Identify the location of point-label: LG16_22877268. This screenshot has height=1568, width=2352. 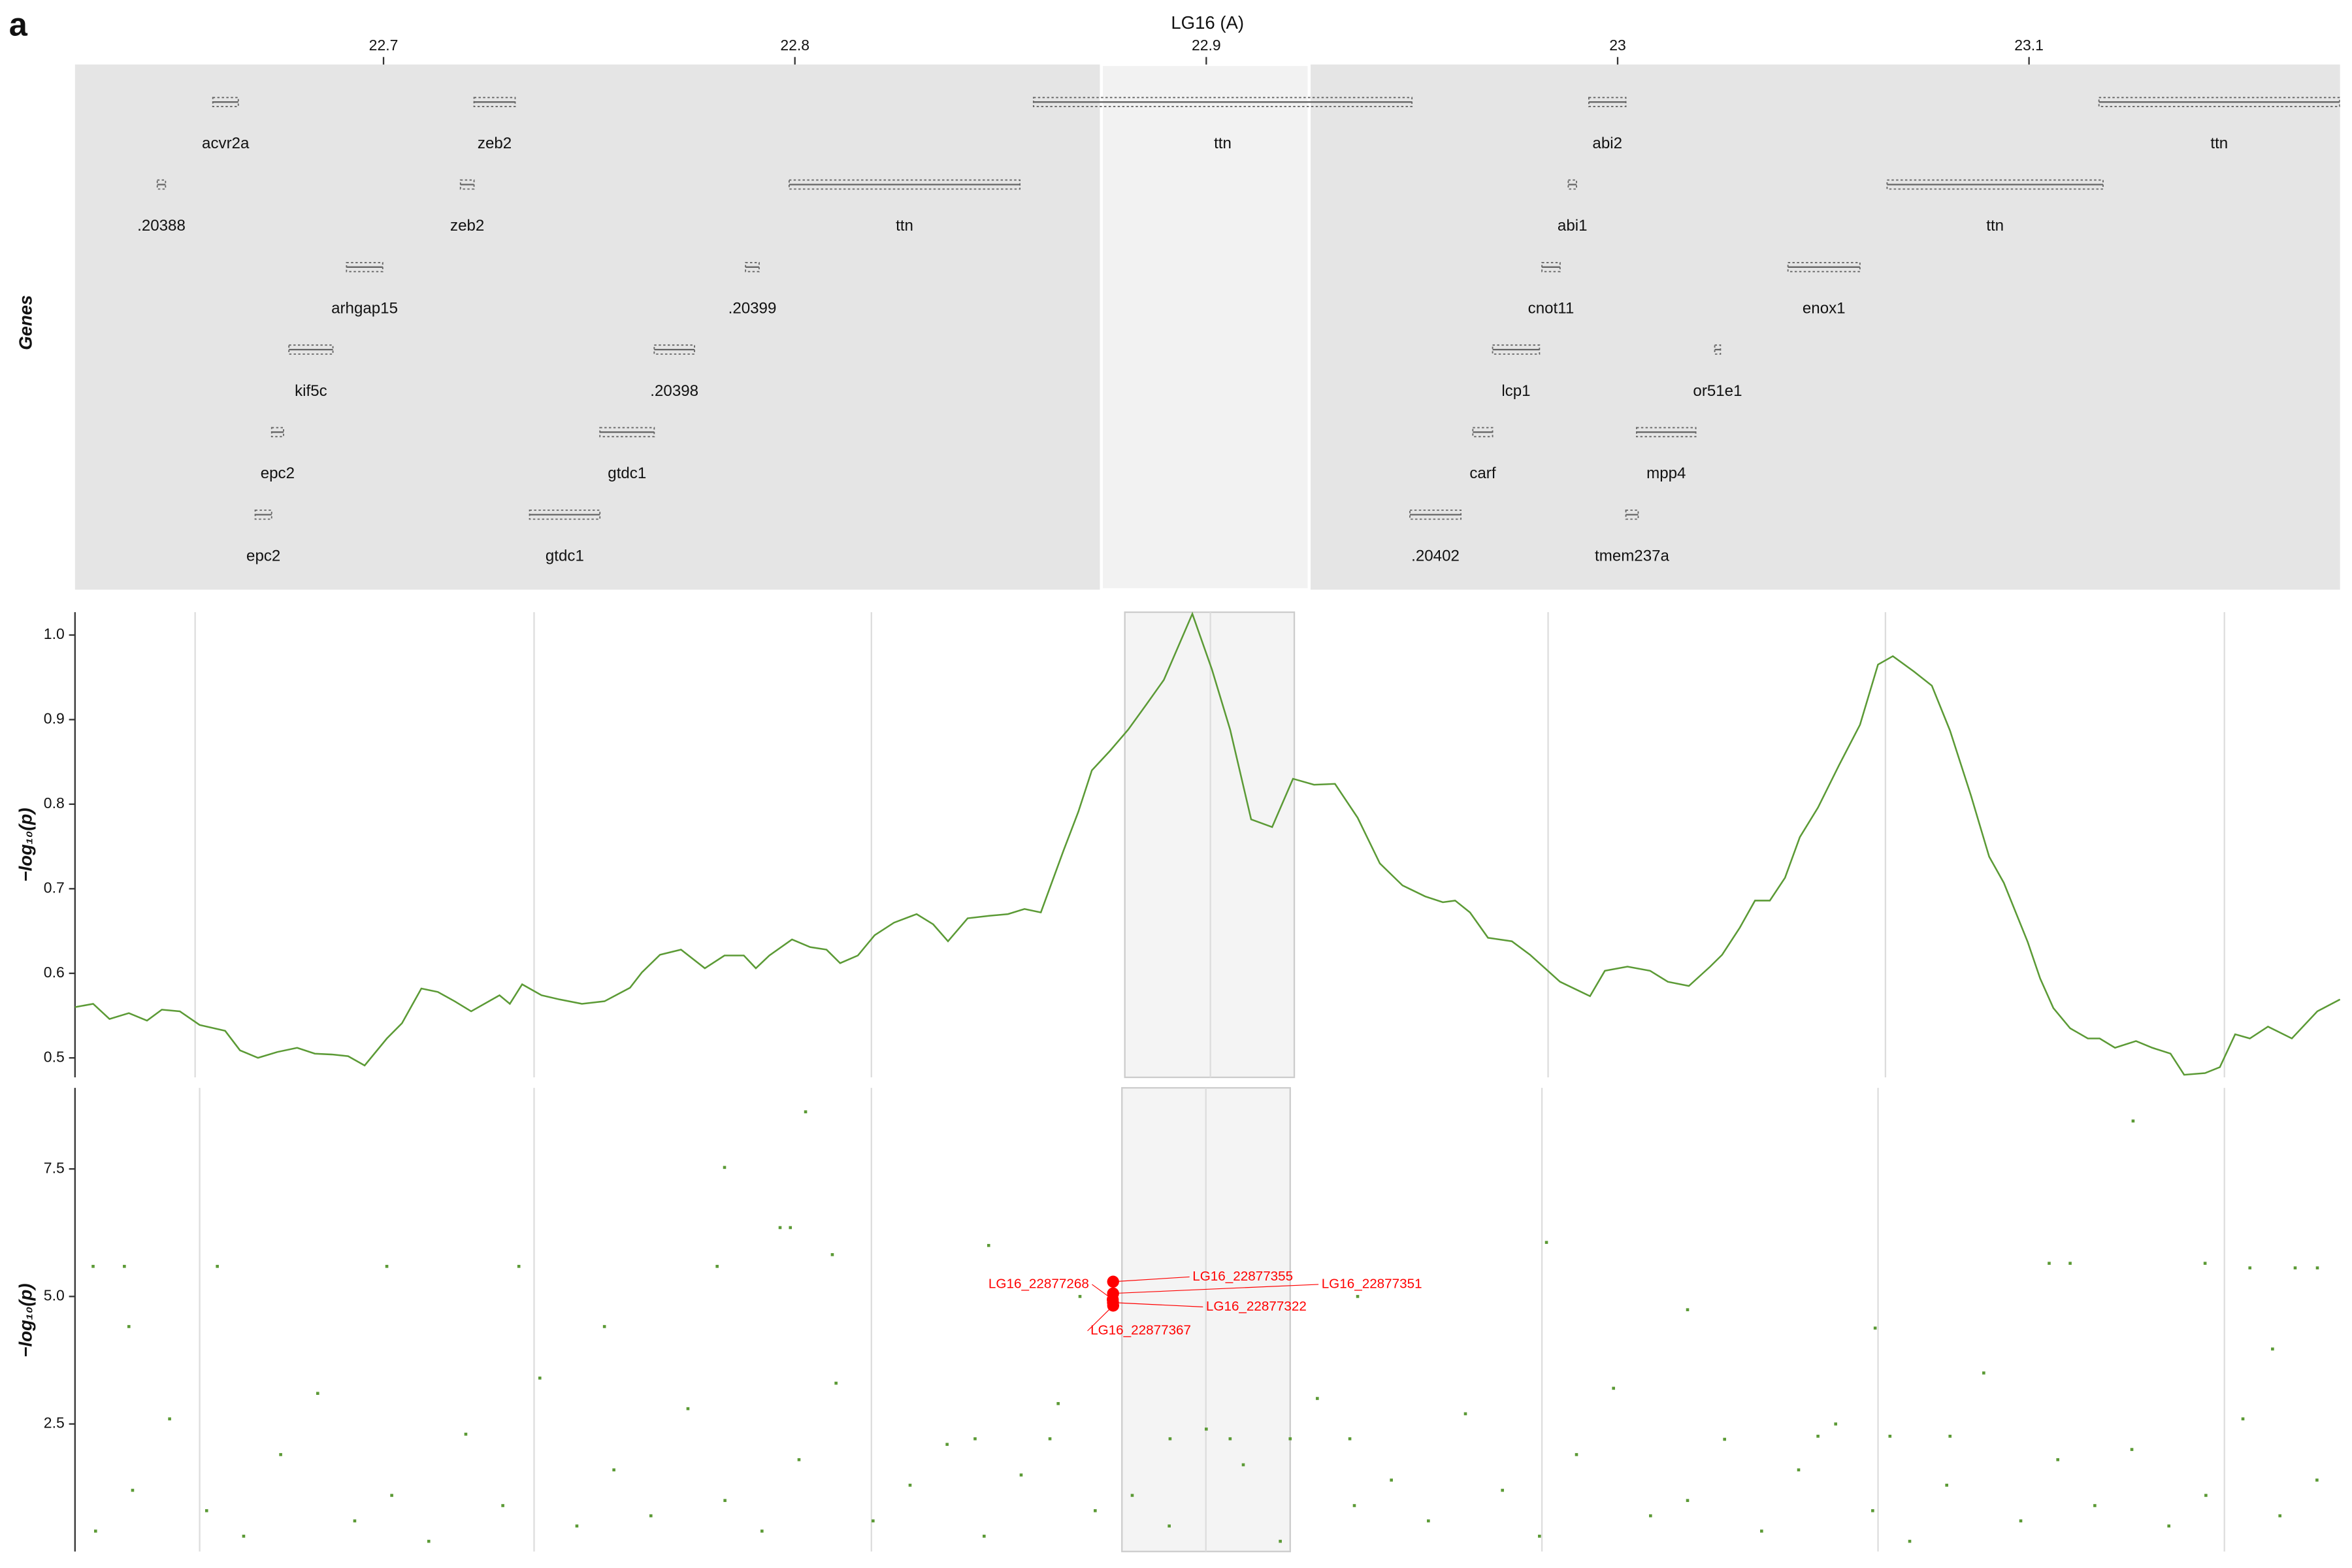
(1038, 1283).